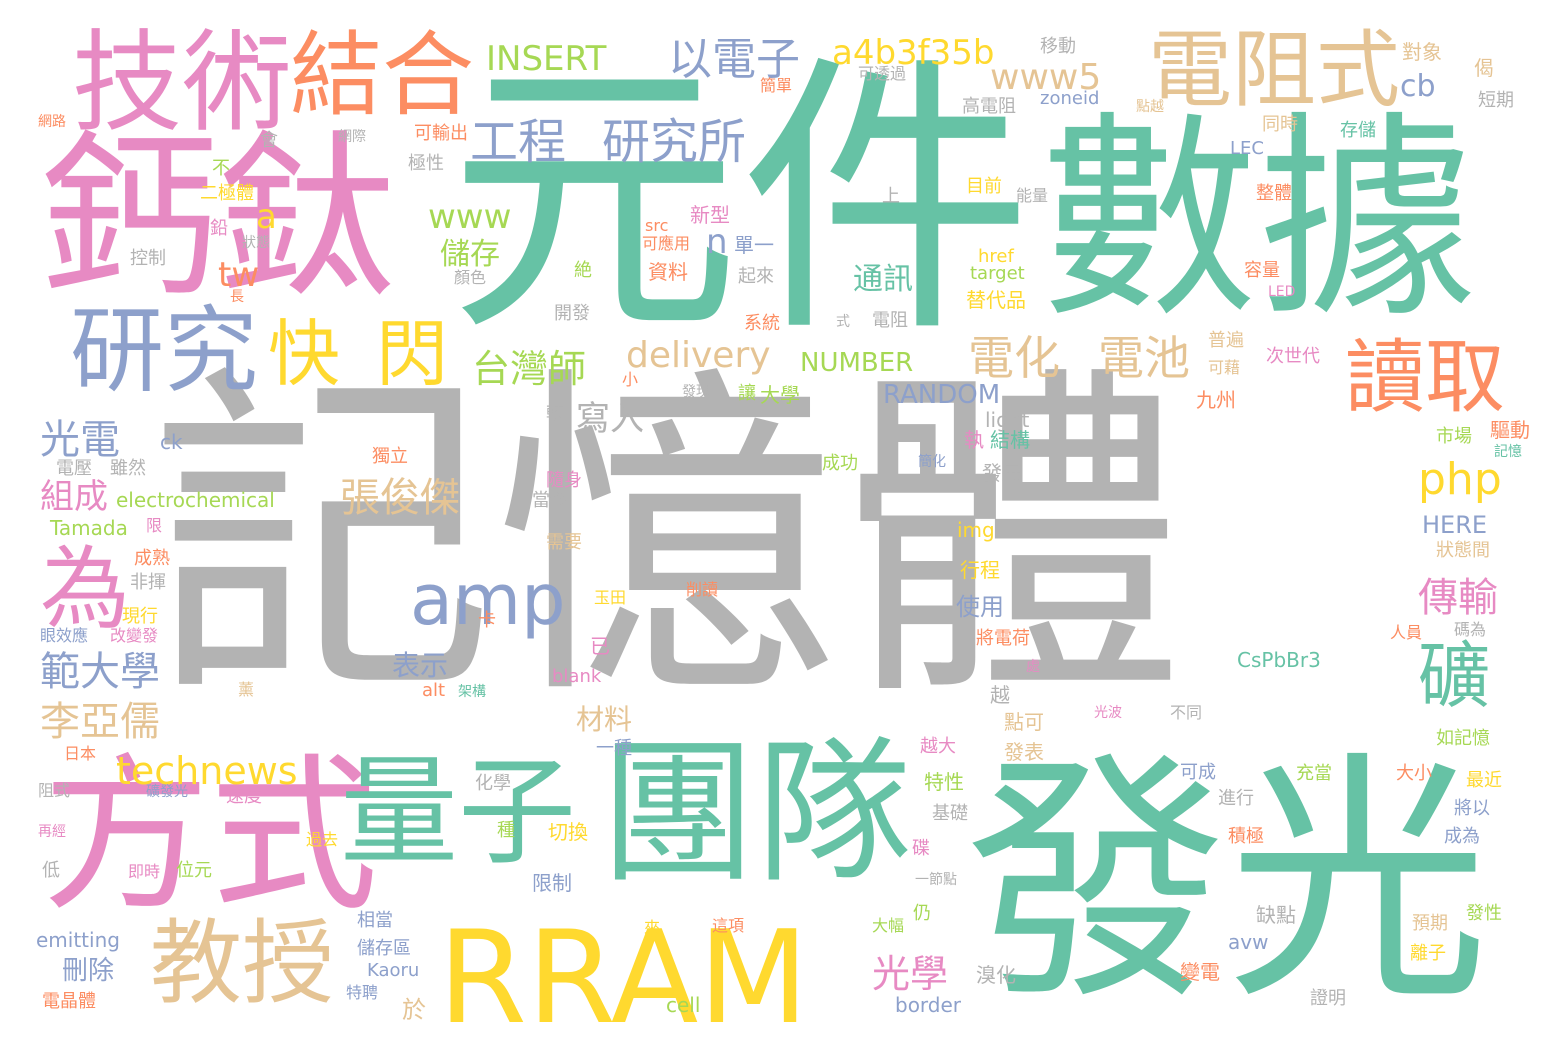 This screenshot has width=1548, height=1052. I want to click on word-danyi: 單一, so click(754, 245).